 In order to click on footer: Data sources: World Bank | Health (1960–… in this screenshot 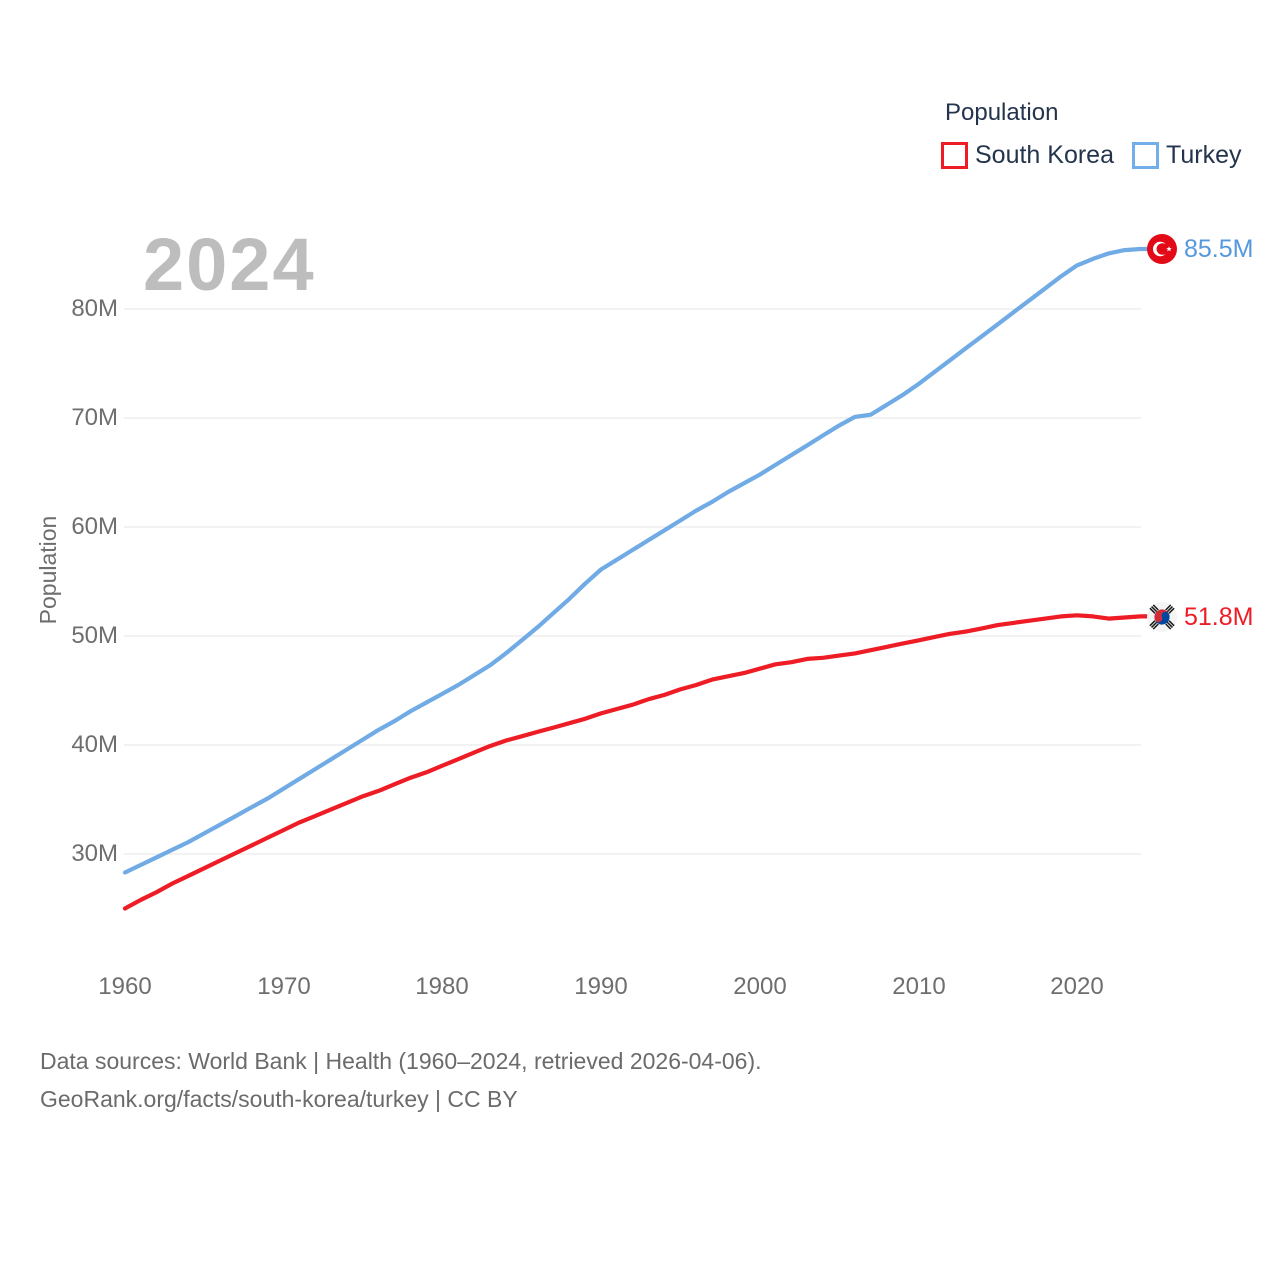, I will do `click(401, 1080)`.